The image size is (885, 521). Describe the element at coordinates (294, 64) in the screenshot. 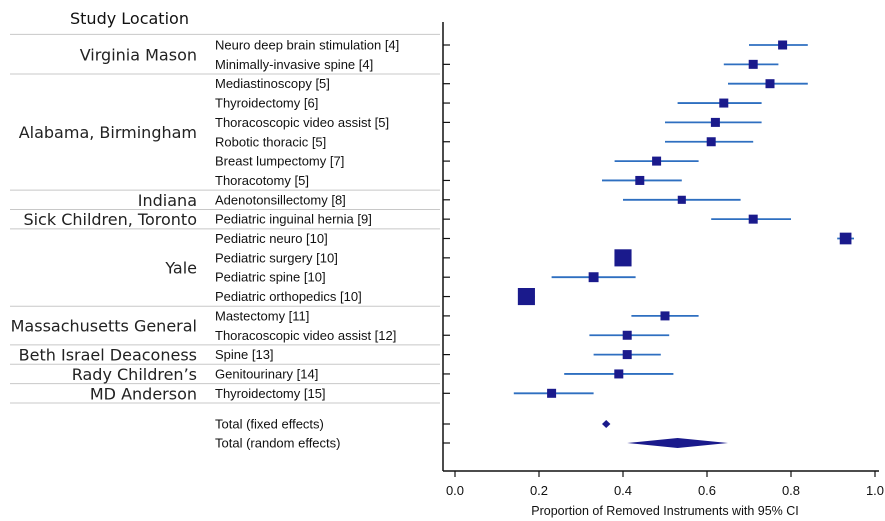

I see `study-label: Minimally-invasive spine [4]` at that location.